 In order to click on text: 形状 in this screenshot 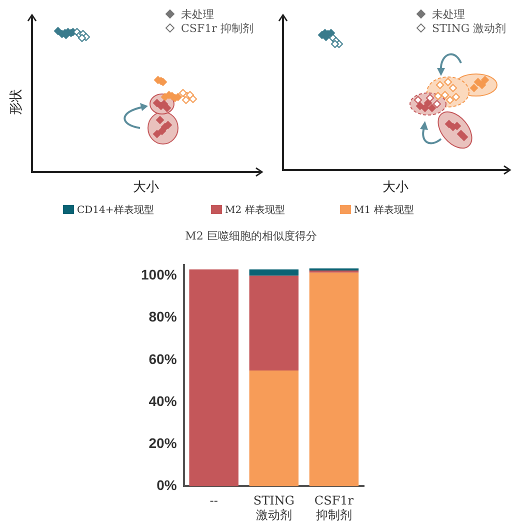, I will do `click(16, 102)`.